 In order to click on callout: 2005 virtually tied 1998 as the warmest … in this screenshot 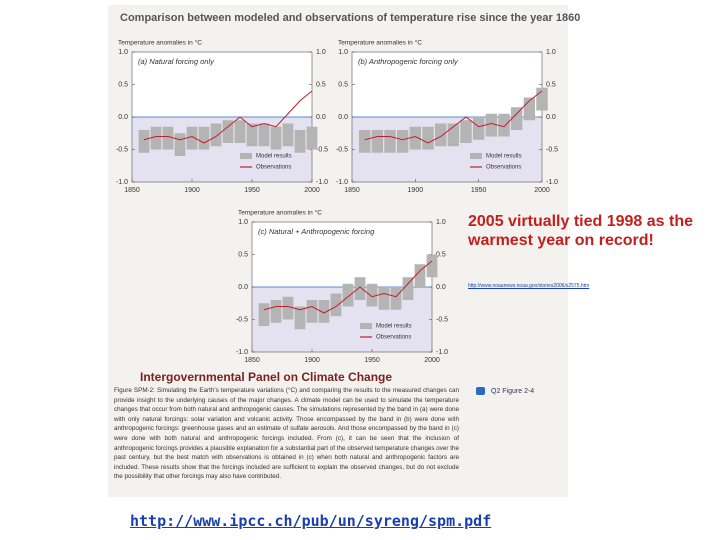, I will do `click(581, 231)`.